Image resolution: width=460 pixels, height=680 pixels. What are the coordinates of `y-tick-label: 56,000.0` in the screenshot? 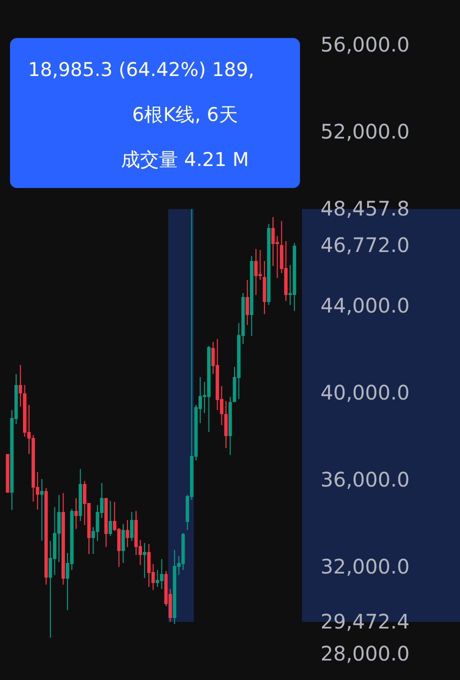 It's located at (365, 44).